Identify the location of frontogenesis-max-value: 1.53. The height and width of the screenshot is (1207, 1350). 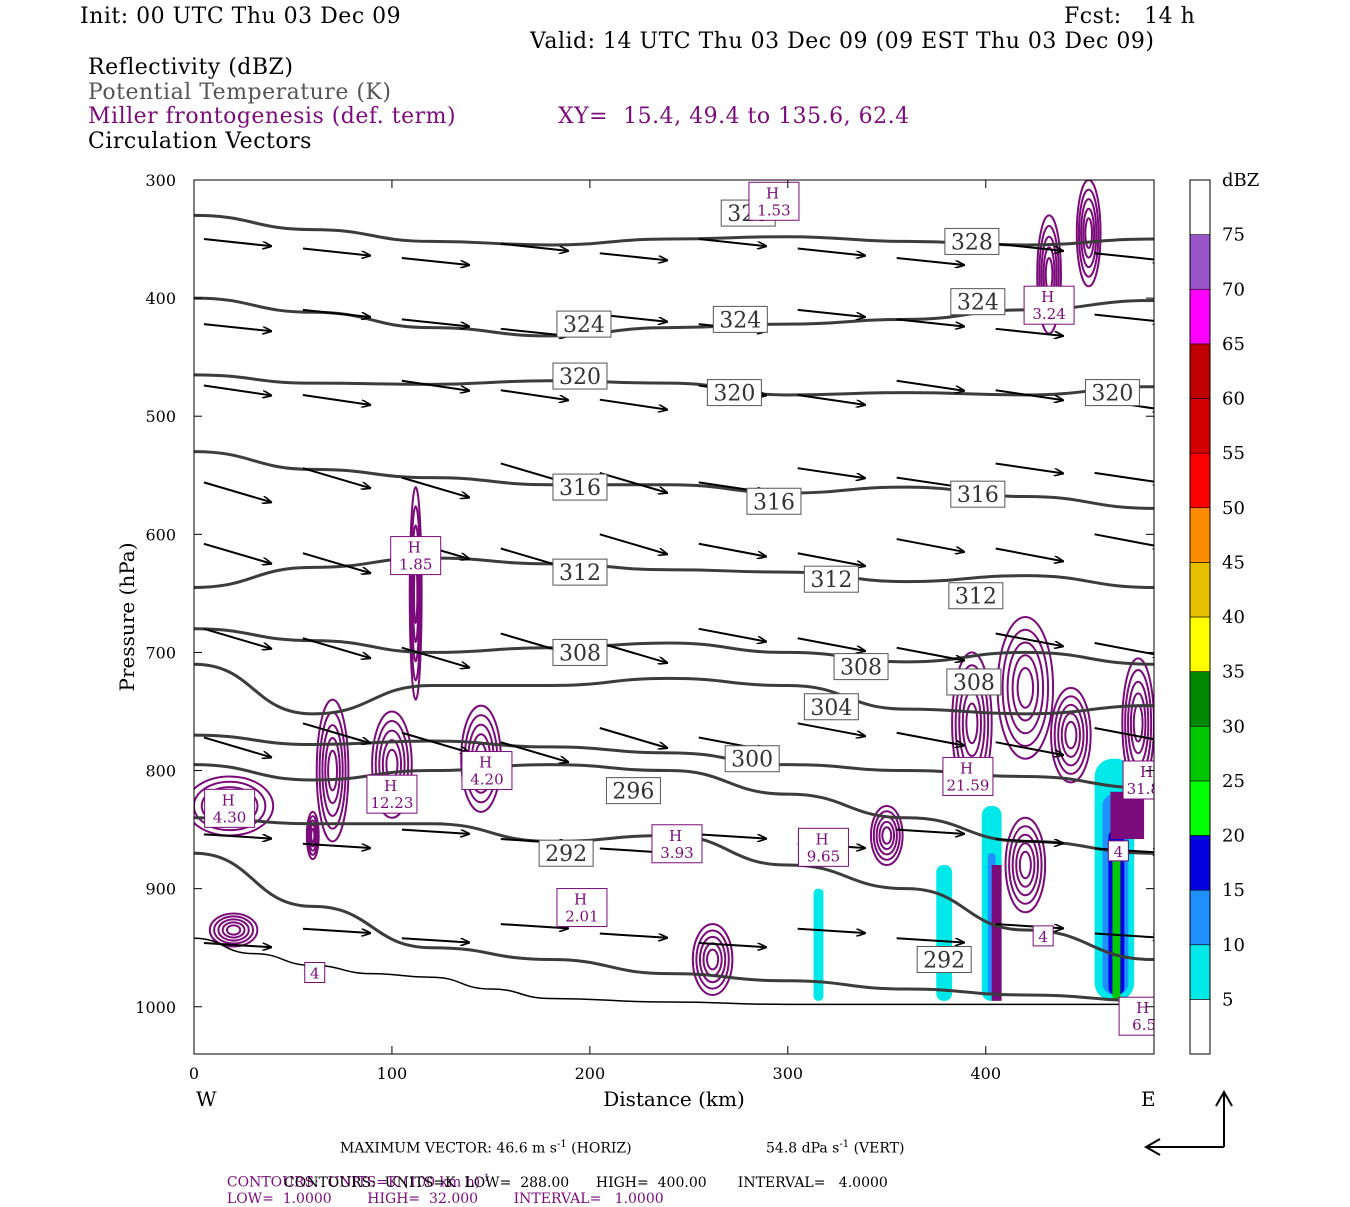
(773, 210).